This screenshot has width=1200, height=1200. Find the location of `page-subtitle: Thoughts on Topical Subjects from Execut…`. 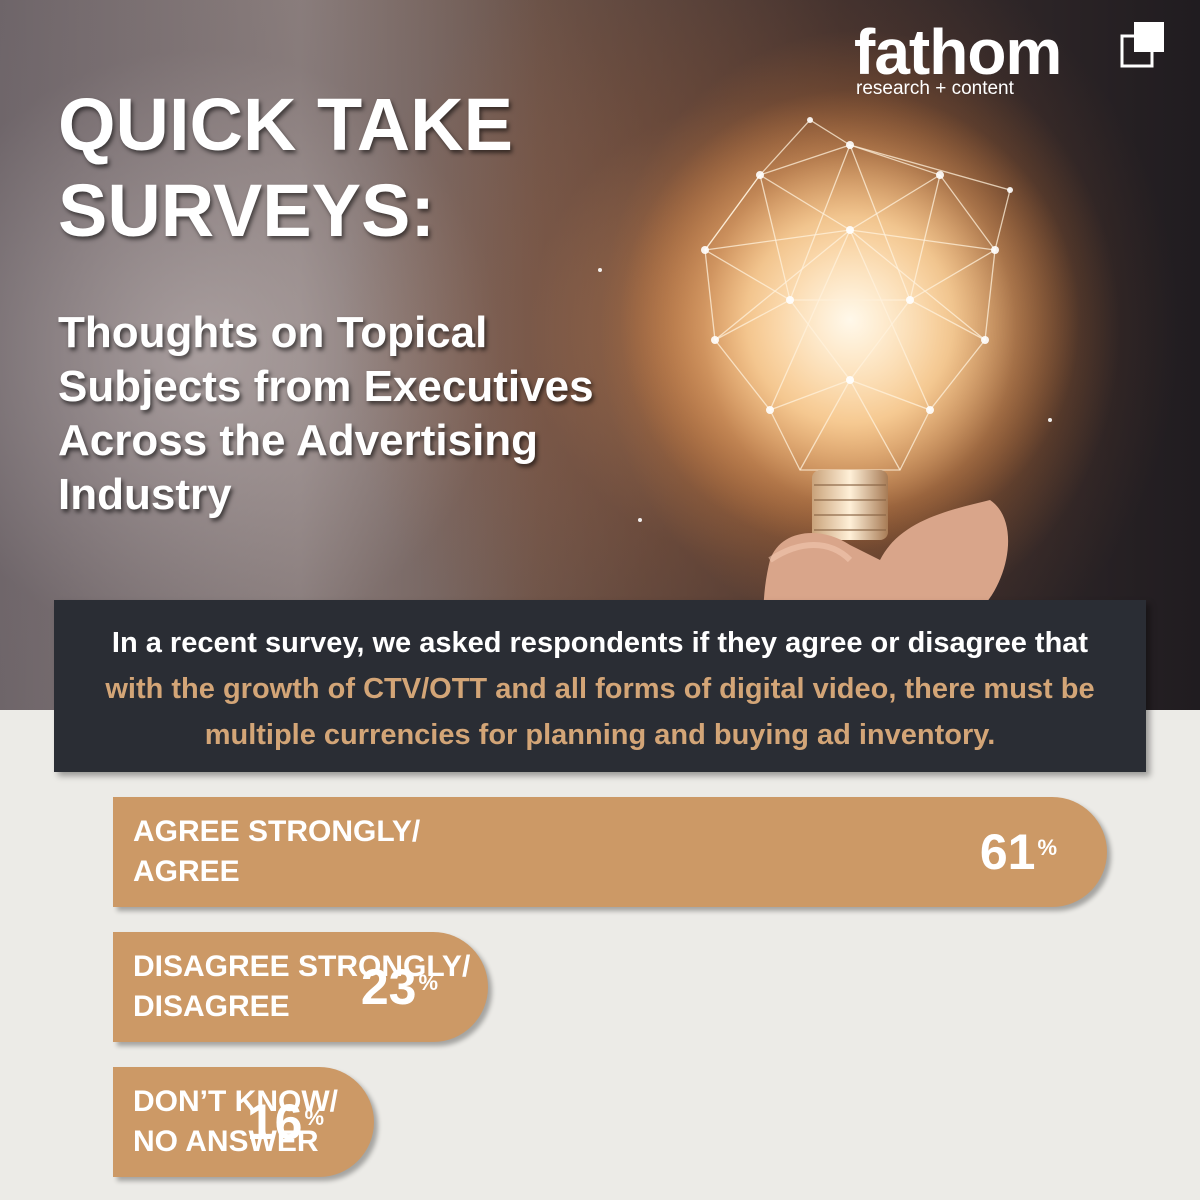

page-subtitle: Thoughts on Topical Subjects from Execut… is located at coordinates (326, 413).